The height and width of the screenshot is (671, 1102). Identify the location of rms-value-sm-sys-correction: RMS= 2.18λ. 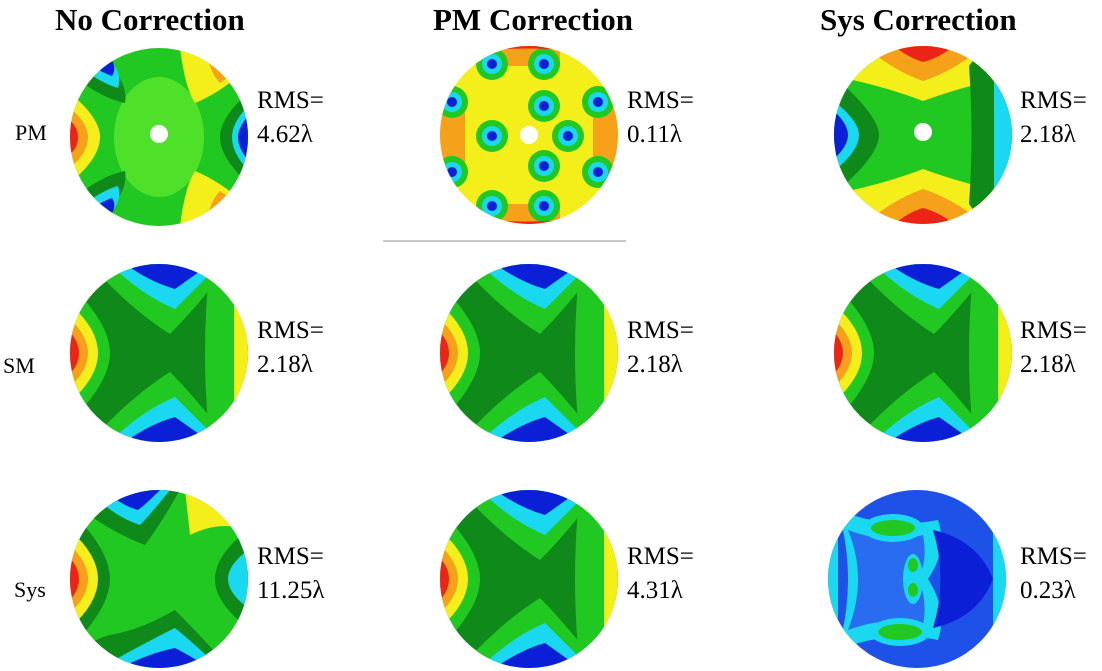
(1053, 347).